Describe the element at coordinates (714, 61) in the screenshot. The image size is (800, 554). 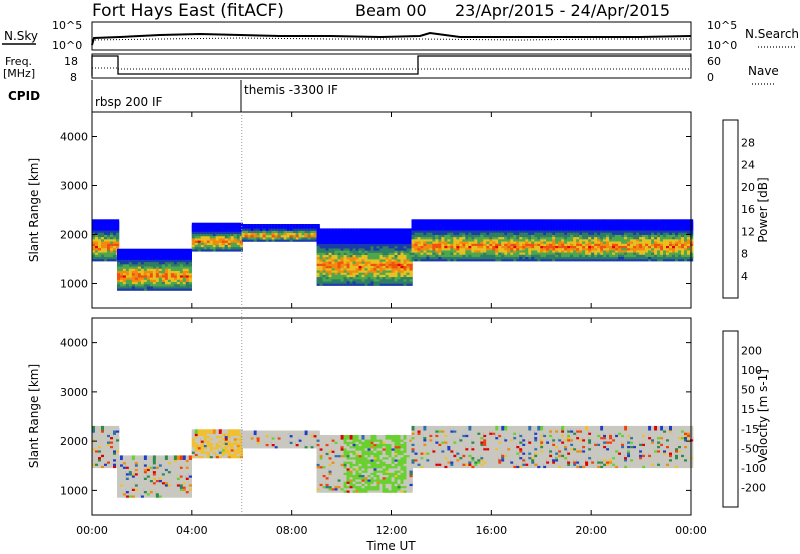
I see `nave-tick-high: 60` at that location.